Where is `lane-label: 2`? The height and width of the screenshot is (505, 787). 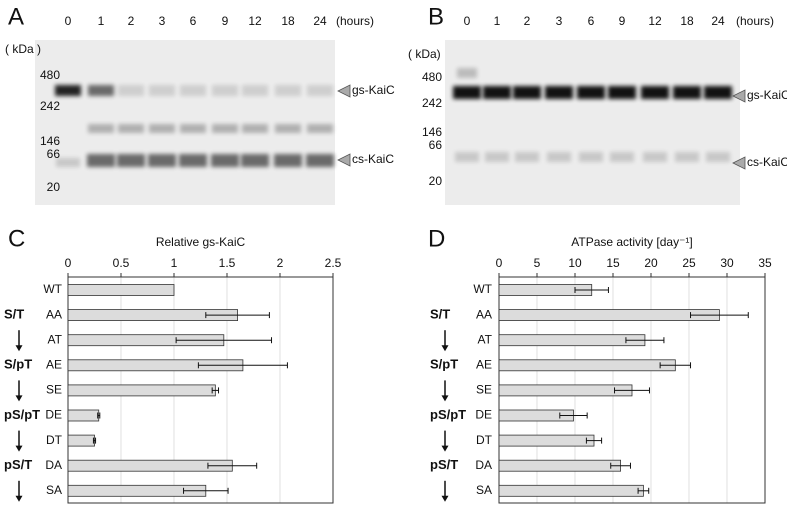 lane-label: 2 is located at coordinates (131, 21).